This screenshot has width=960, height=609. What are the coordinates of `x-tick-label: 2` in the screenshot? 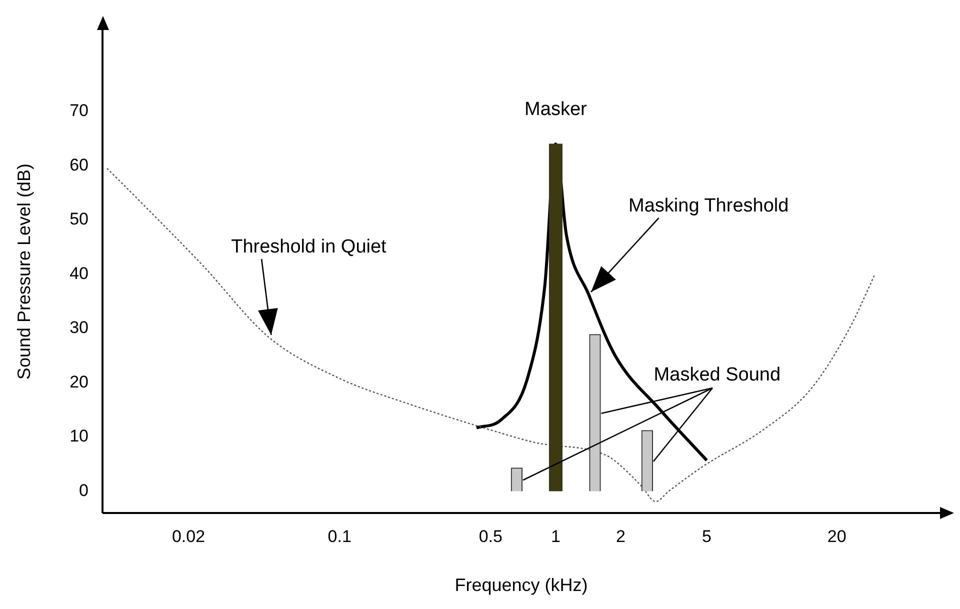 It's located at (621, 536).